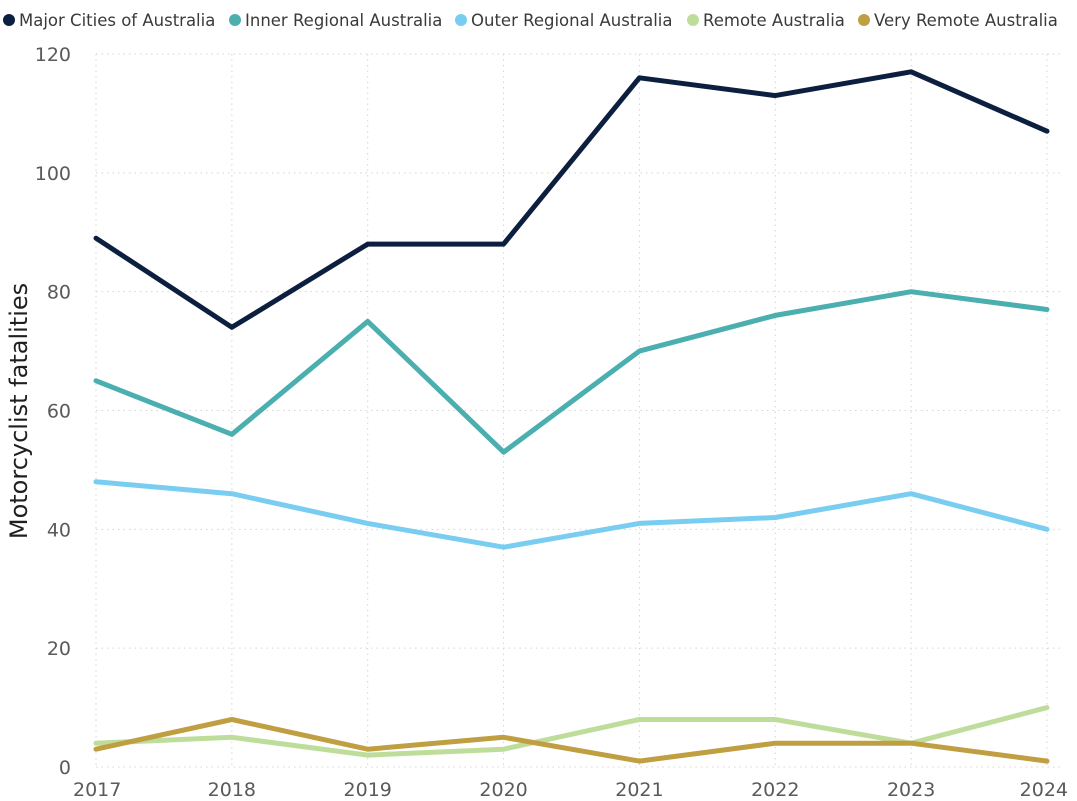 The image size is (1077, 801). What do you see at coordinates (571, 740) in the screenshot?
I see `series-line-very-remote-australia` at bounding box center [571, 740].